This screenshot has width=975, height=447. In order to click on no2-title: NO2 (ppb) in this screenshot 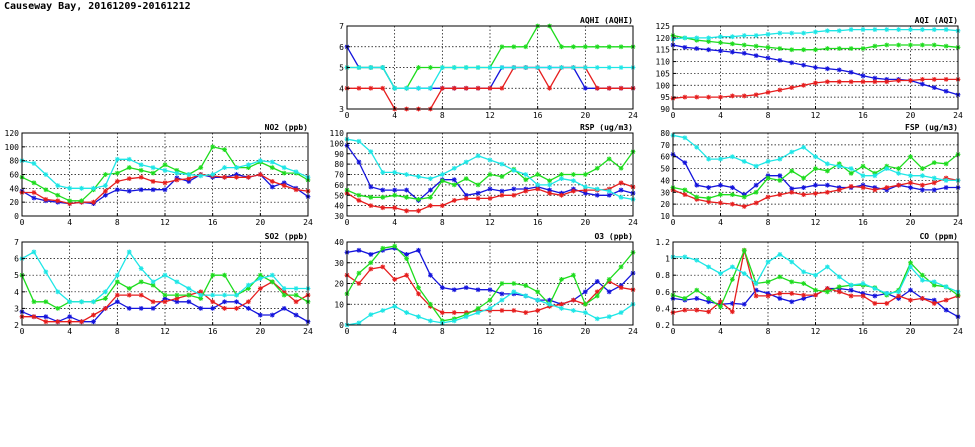, I will do `click(286, 127)`.